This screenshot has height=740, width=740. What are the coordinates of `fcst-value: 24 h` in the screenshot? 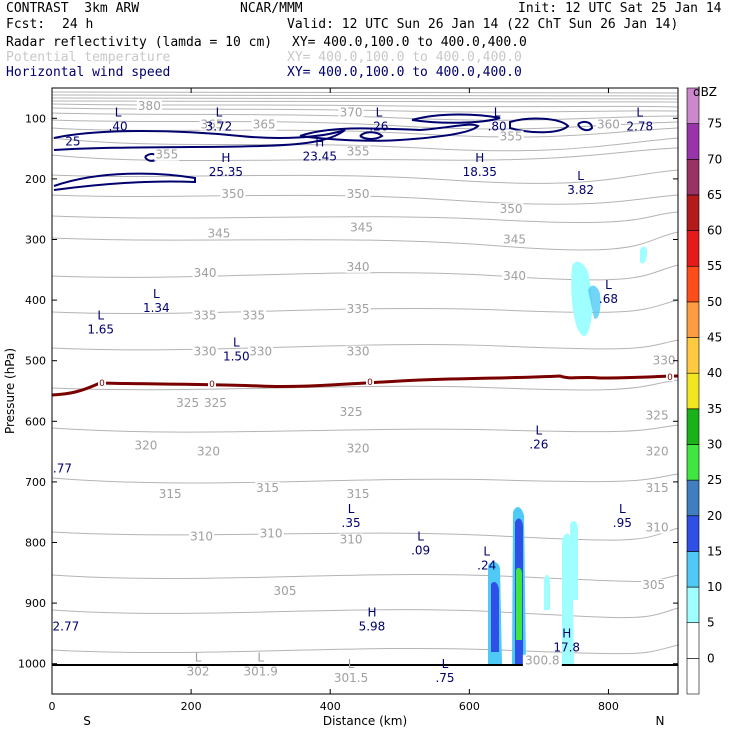 It's located at (78, 24).